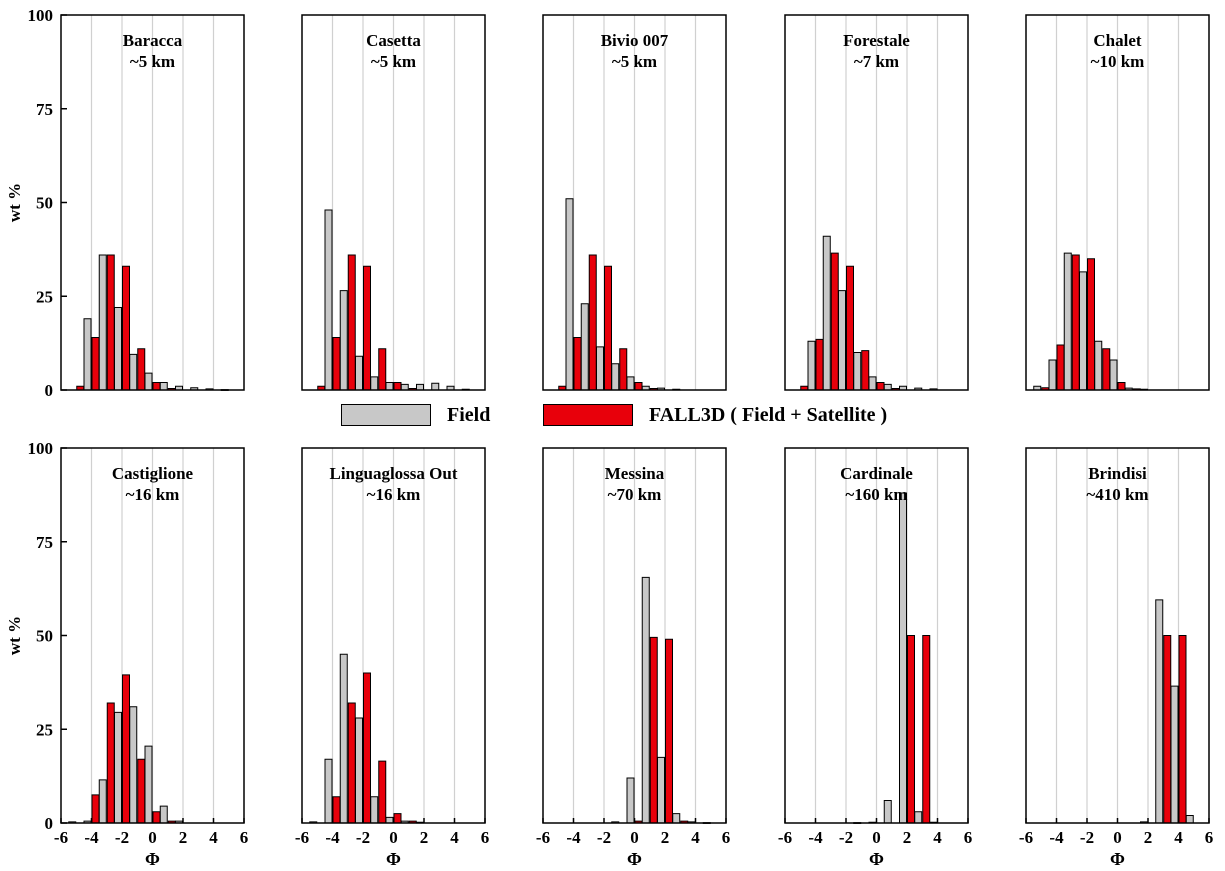 The height and width of the screenshot is (871, 1225). Describe the element at coordinates (386, 415) in the screenshot. I see `legend-field-swatch` at that location.